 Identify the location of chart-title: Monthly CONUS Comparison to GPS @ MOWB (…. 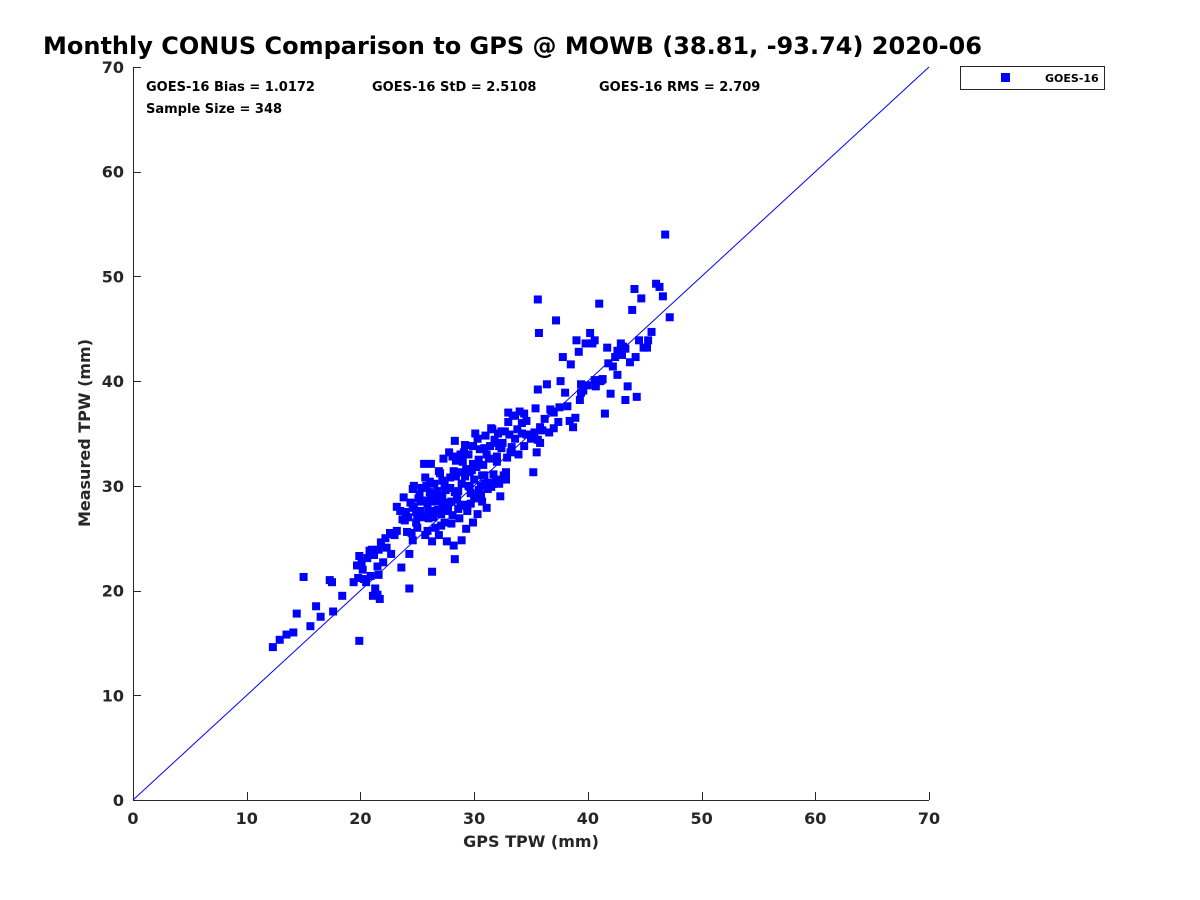
(512, 46).